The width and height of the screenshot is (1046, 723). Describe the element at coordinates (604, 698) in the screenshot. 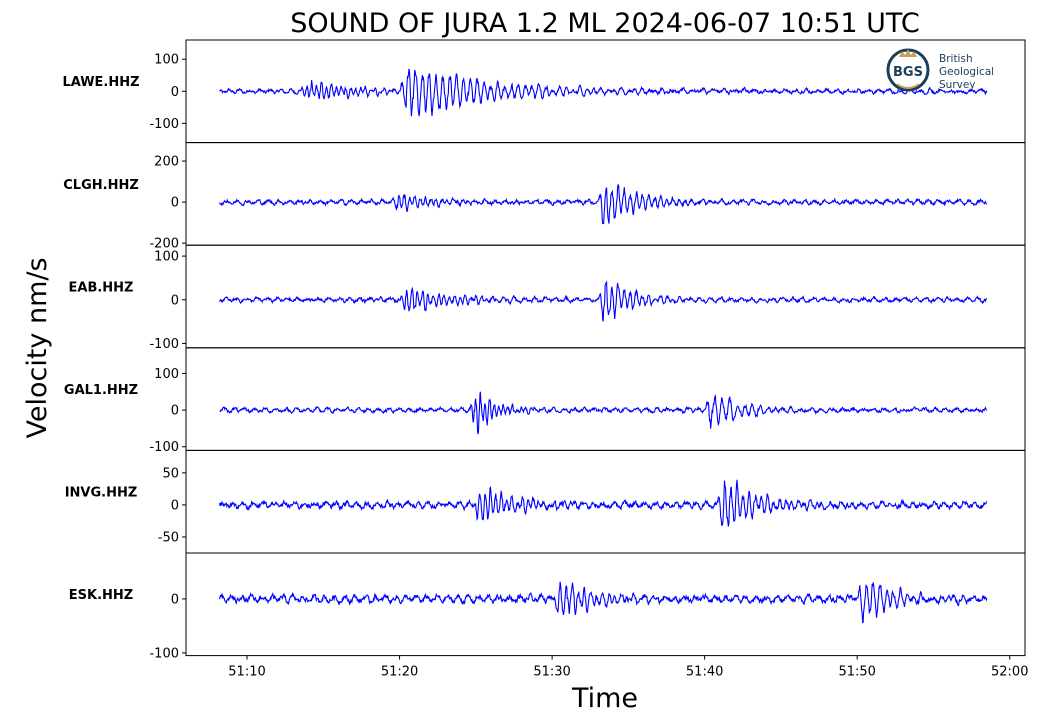

I see `x-axis-label: Time` at that location.